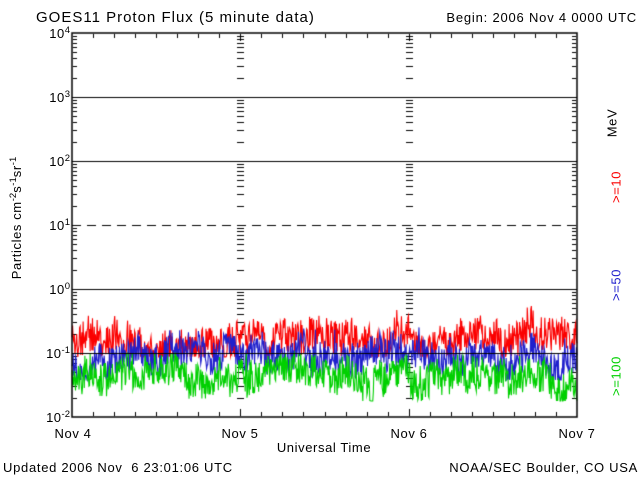 This screenshot has height=480, width=640. What do you see at coordinates (612, 123) in the screenshot?
I see `mev-unit-label: MeV` at bounding box center [612, 123].